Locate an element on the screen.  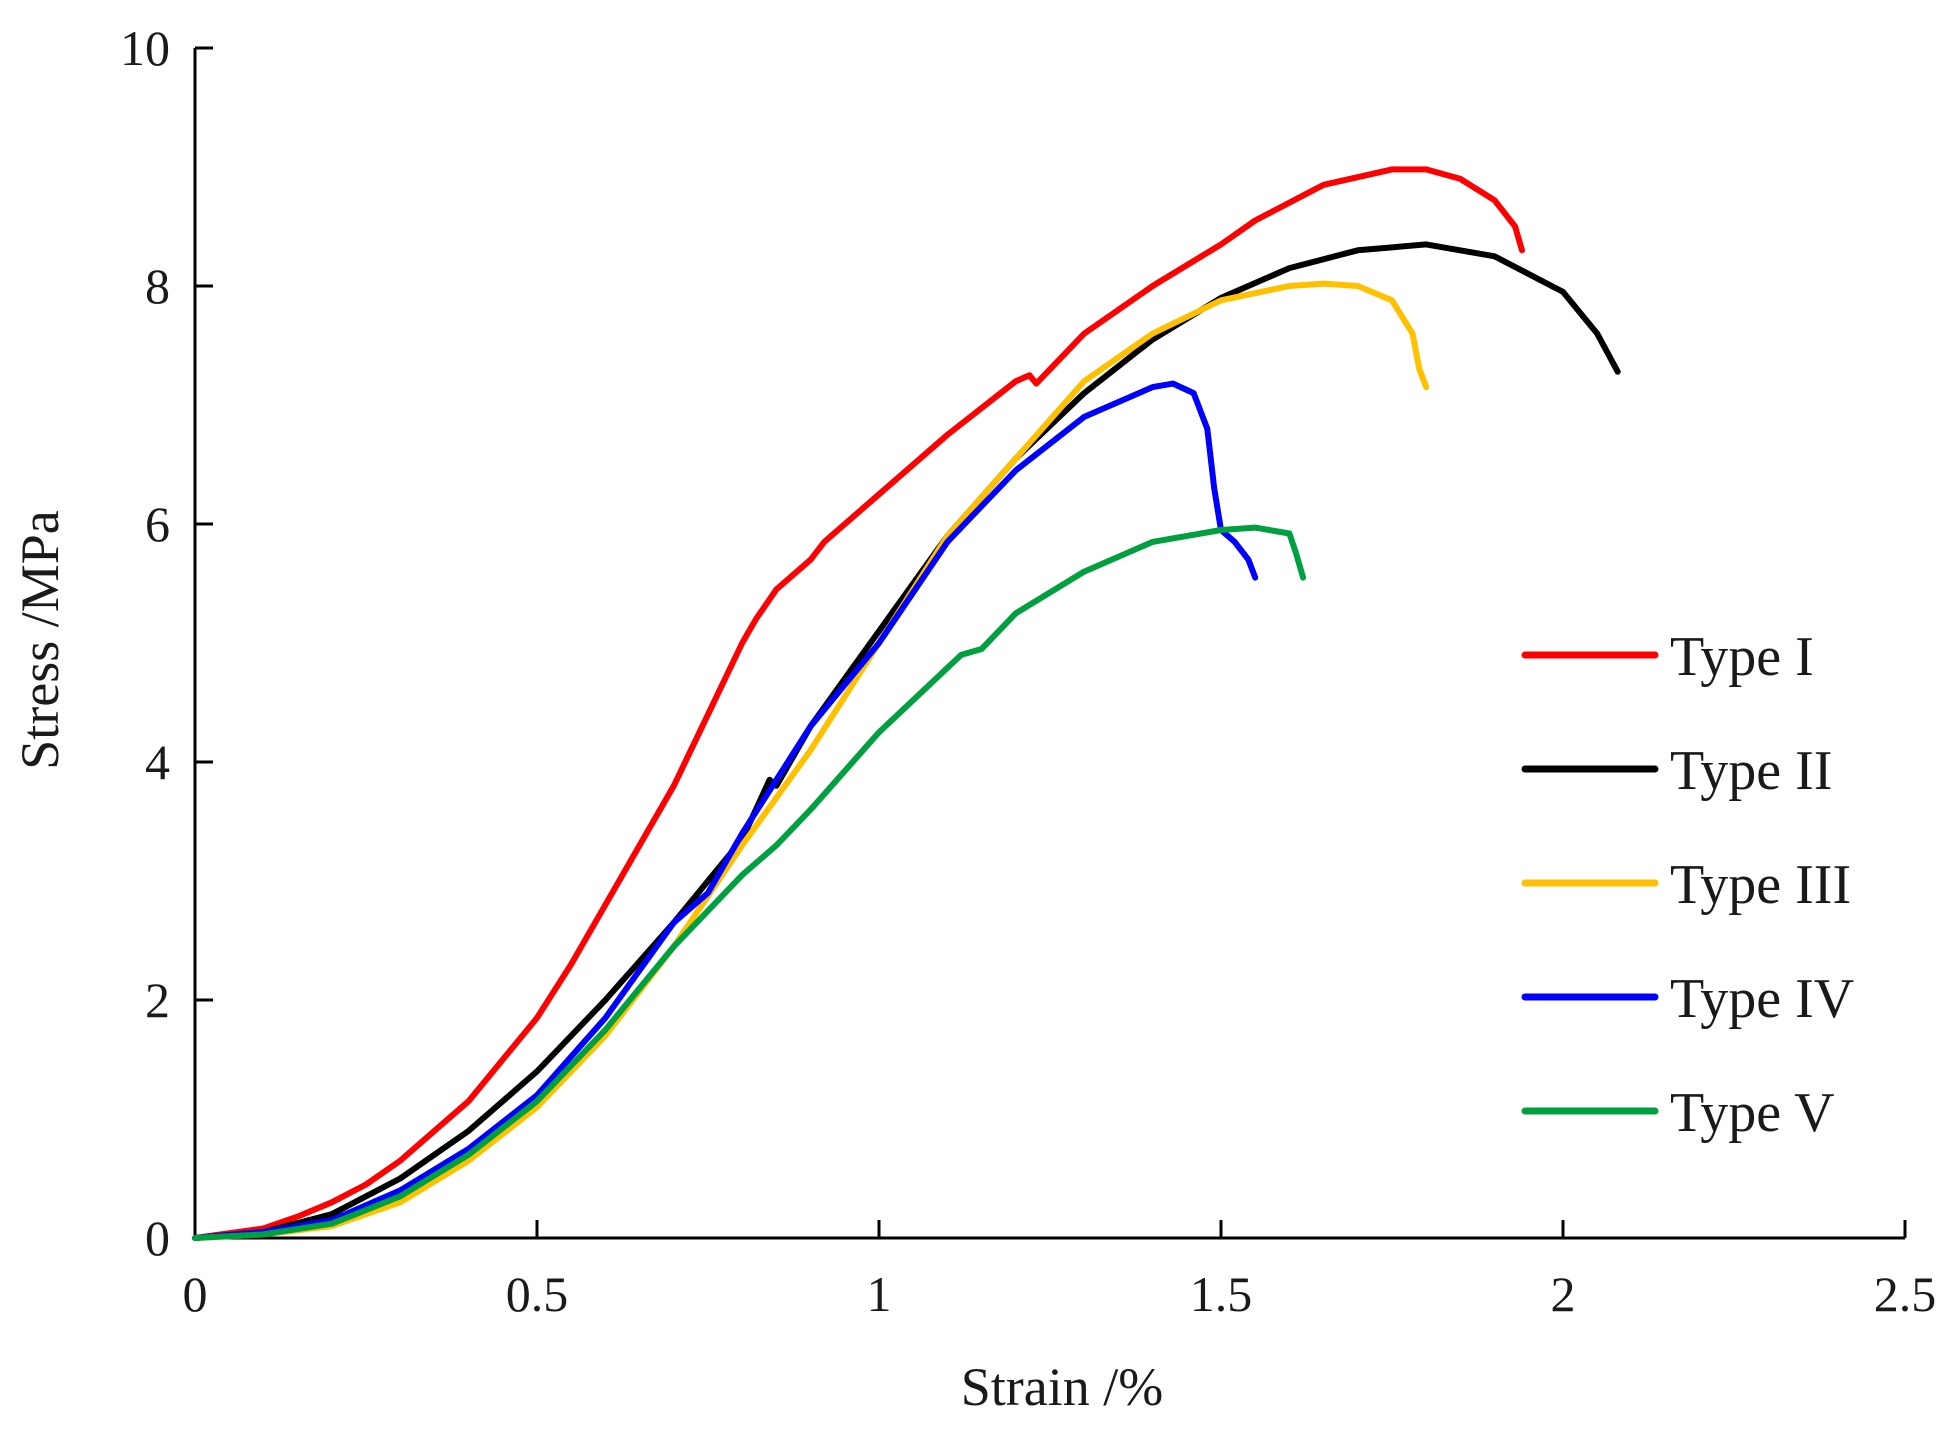
legend-label-type-4: Type IV is located at coordinates (1762, 999).